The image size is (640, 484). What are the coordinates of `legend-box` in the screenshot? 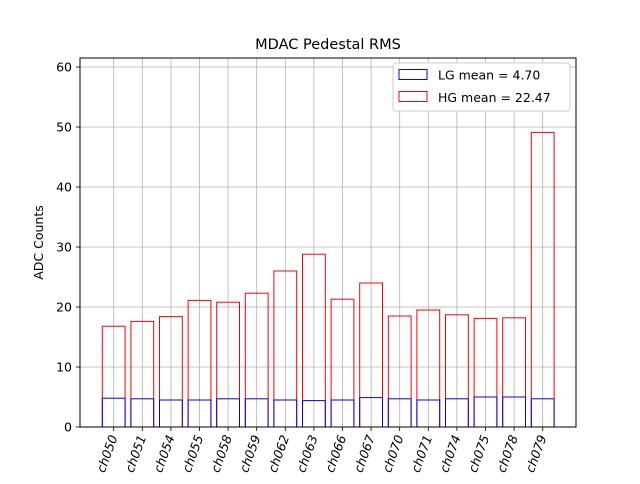 It's located at (481, 87).